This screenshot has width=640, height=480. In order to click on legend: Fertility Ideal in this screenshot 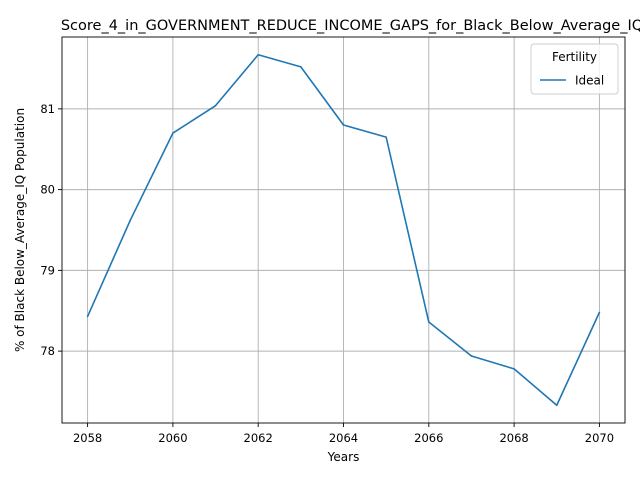, I will do `click(574, 69)`.